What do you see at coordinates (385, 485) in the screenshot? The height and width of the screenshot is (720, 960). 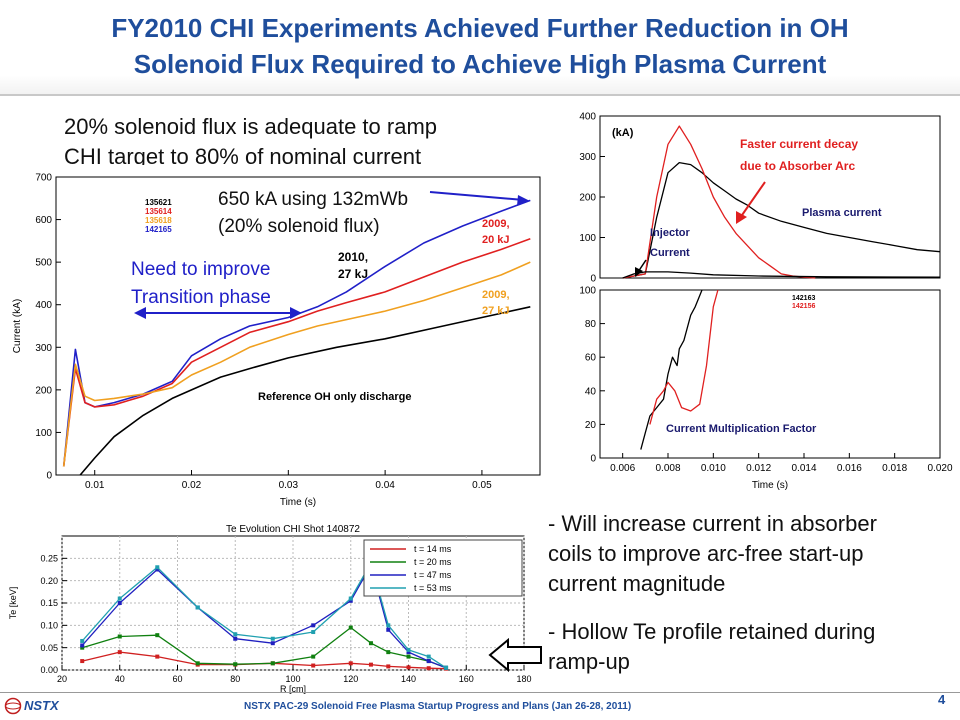 I see `main-xtick-label: 0.04` at bounding box center [385, 485].